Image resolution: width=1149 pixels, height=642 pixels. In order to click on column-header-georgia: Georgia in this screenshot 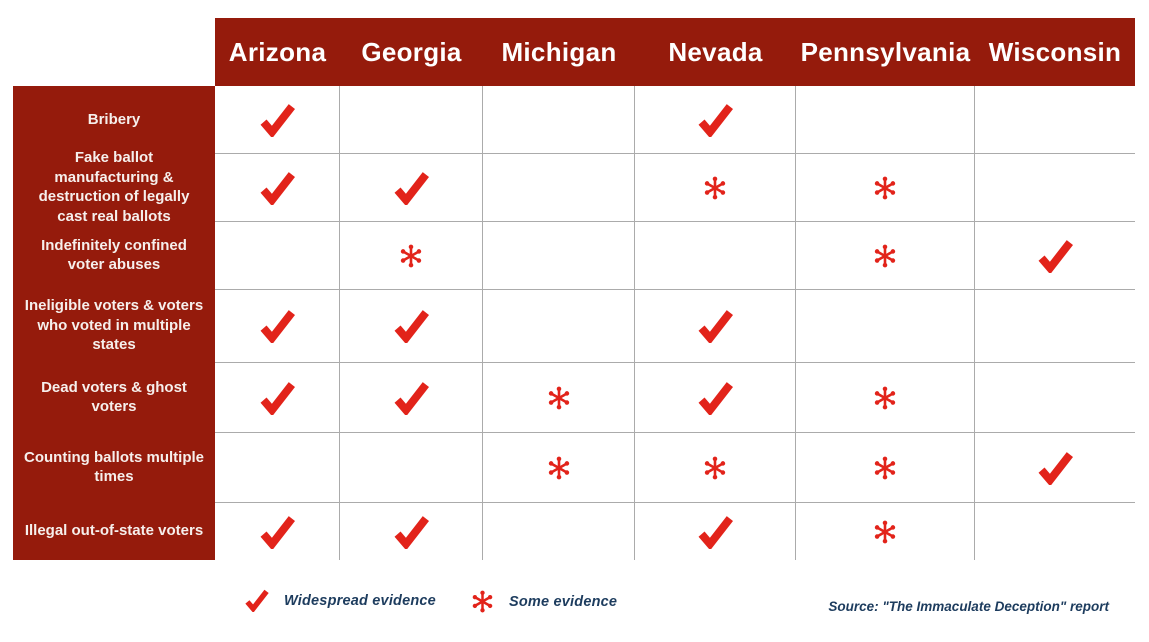, I will do `click(411, 52)`.